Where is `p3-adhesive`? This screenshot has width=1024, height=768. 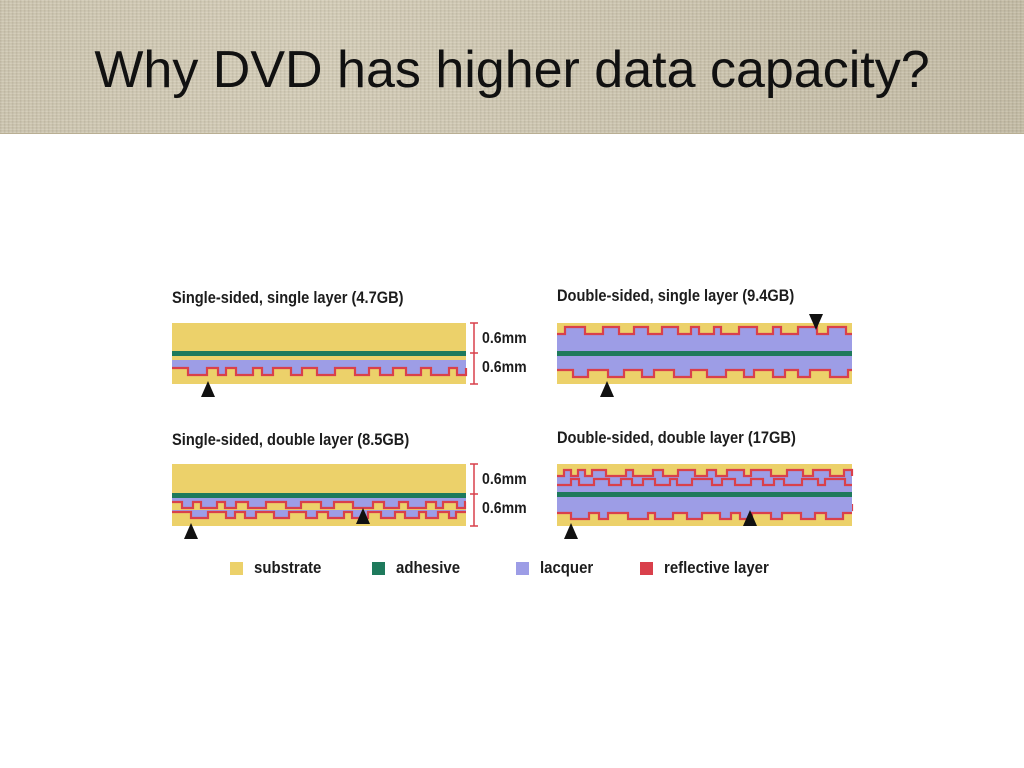 p3-adhesive is located at coordinates (319, 495).